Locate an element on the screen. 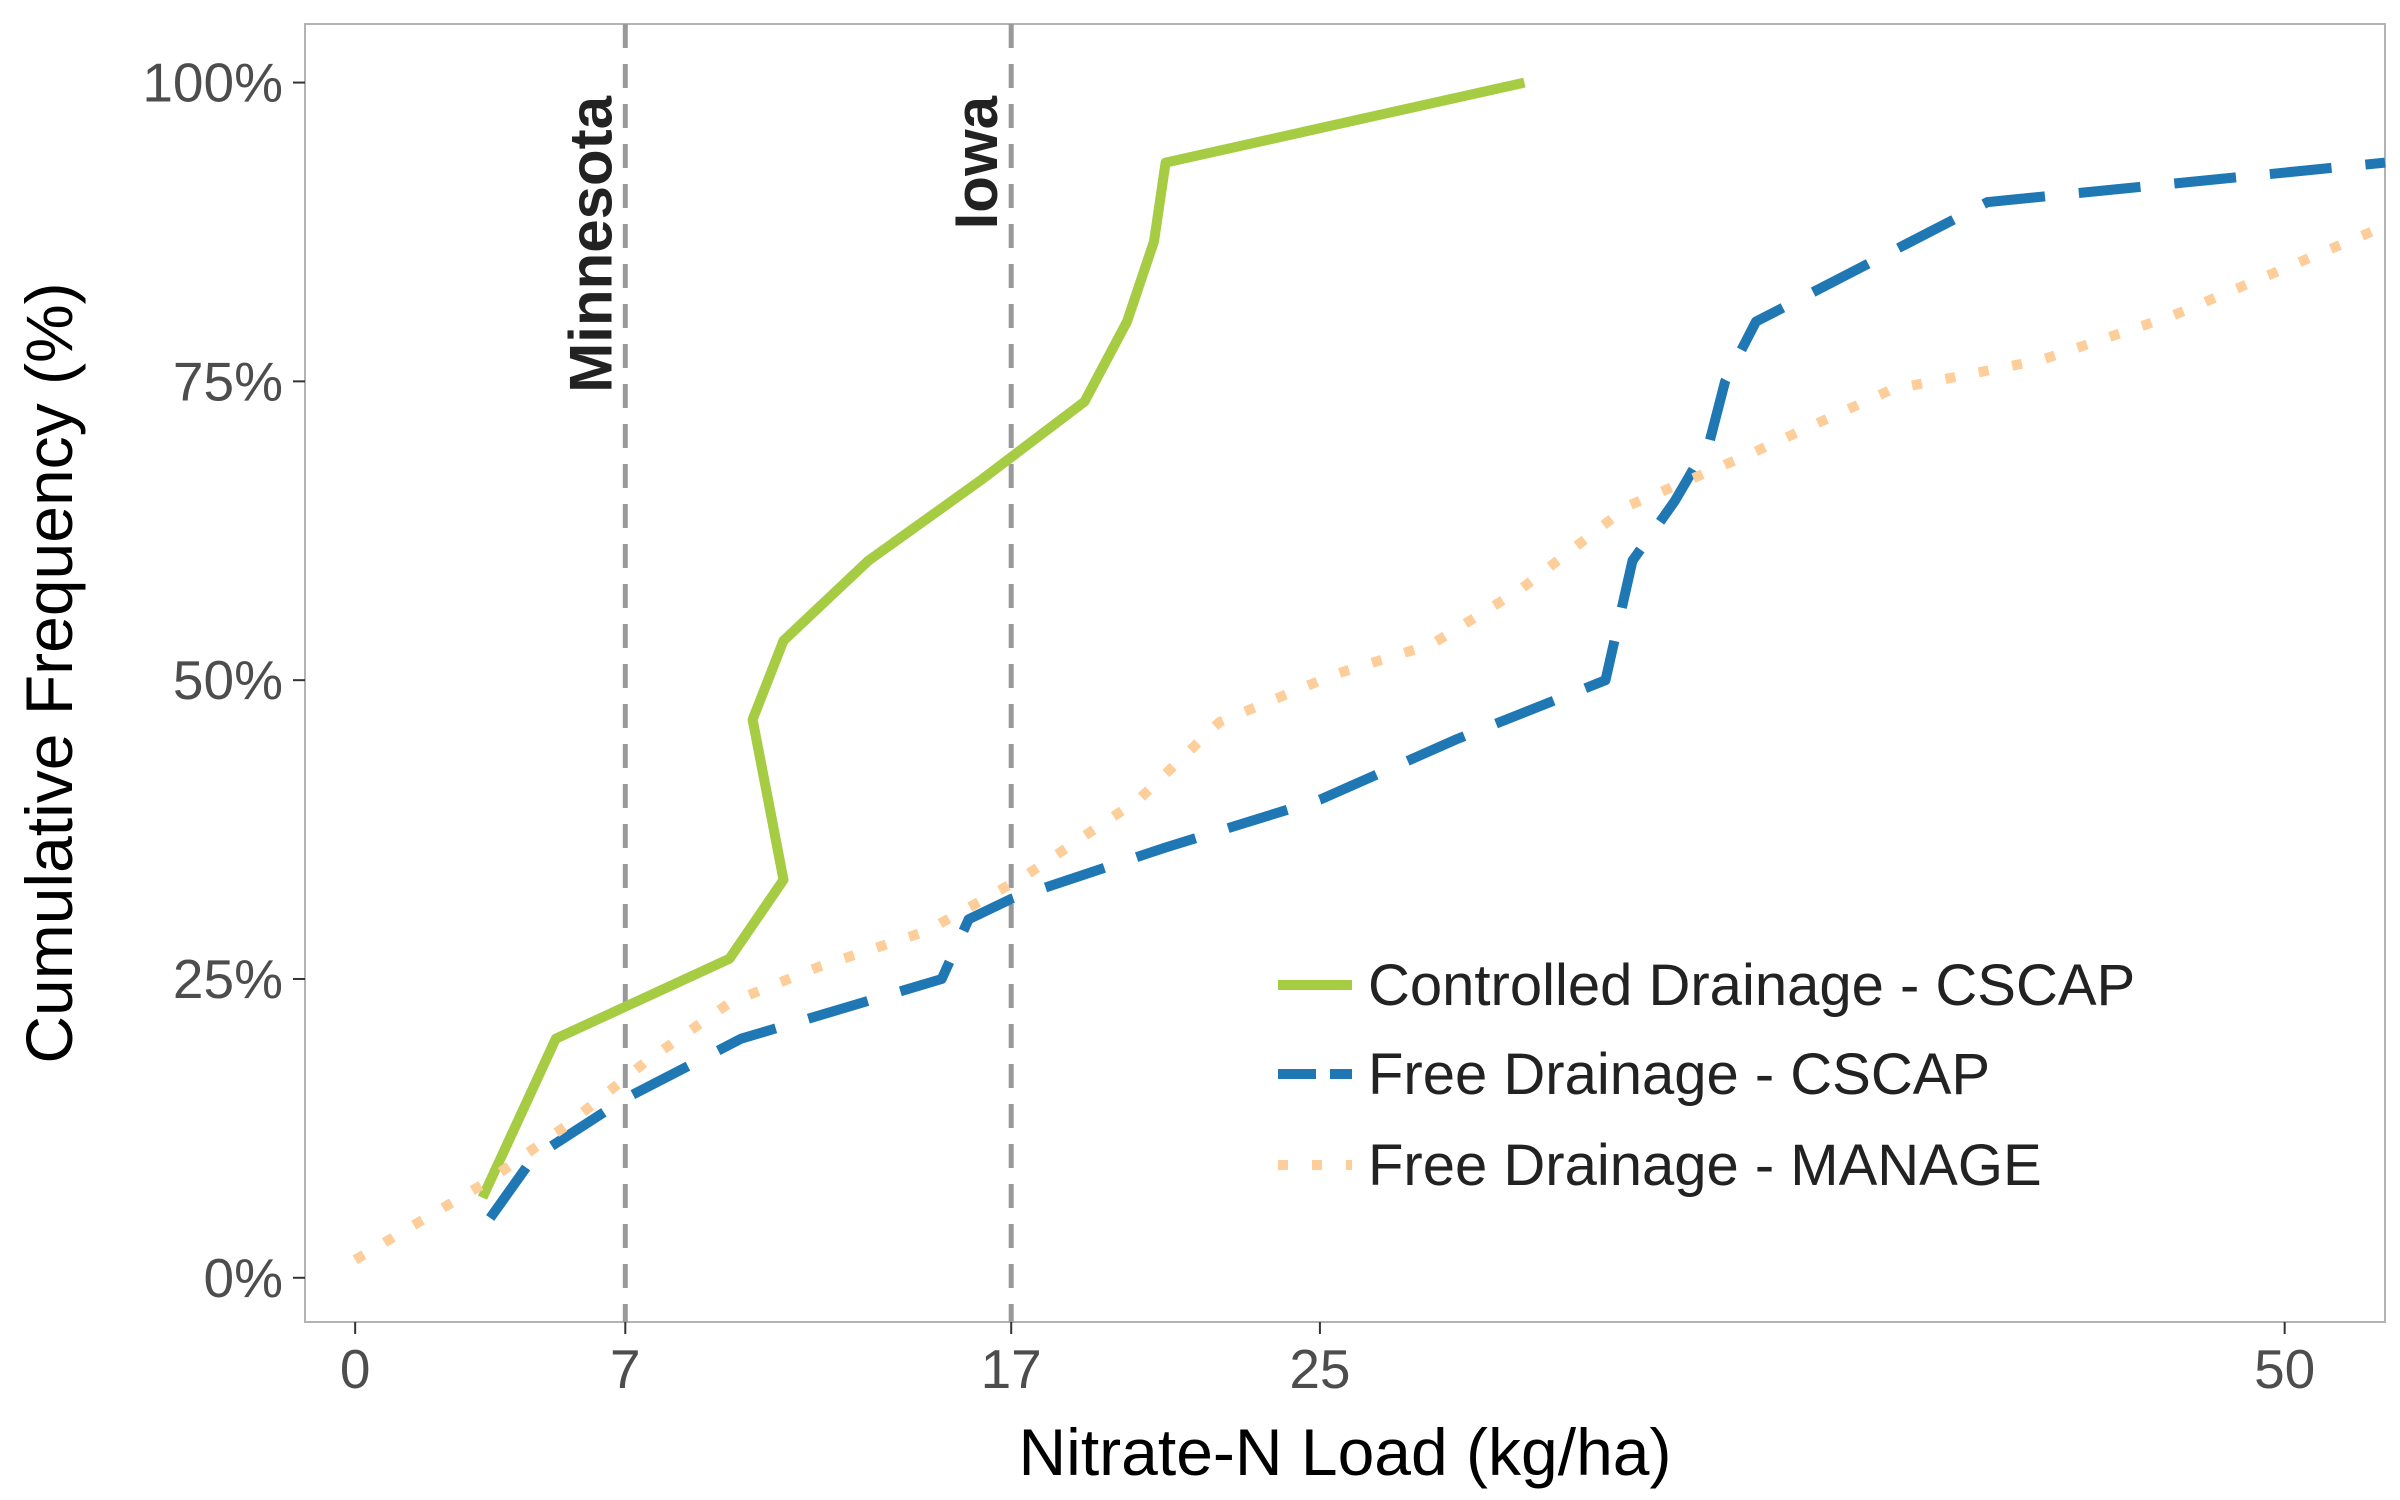 This screenshot has height=1500, width=2400. x-tick-label: 17 is located at coordinates (1011, 1369).